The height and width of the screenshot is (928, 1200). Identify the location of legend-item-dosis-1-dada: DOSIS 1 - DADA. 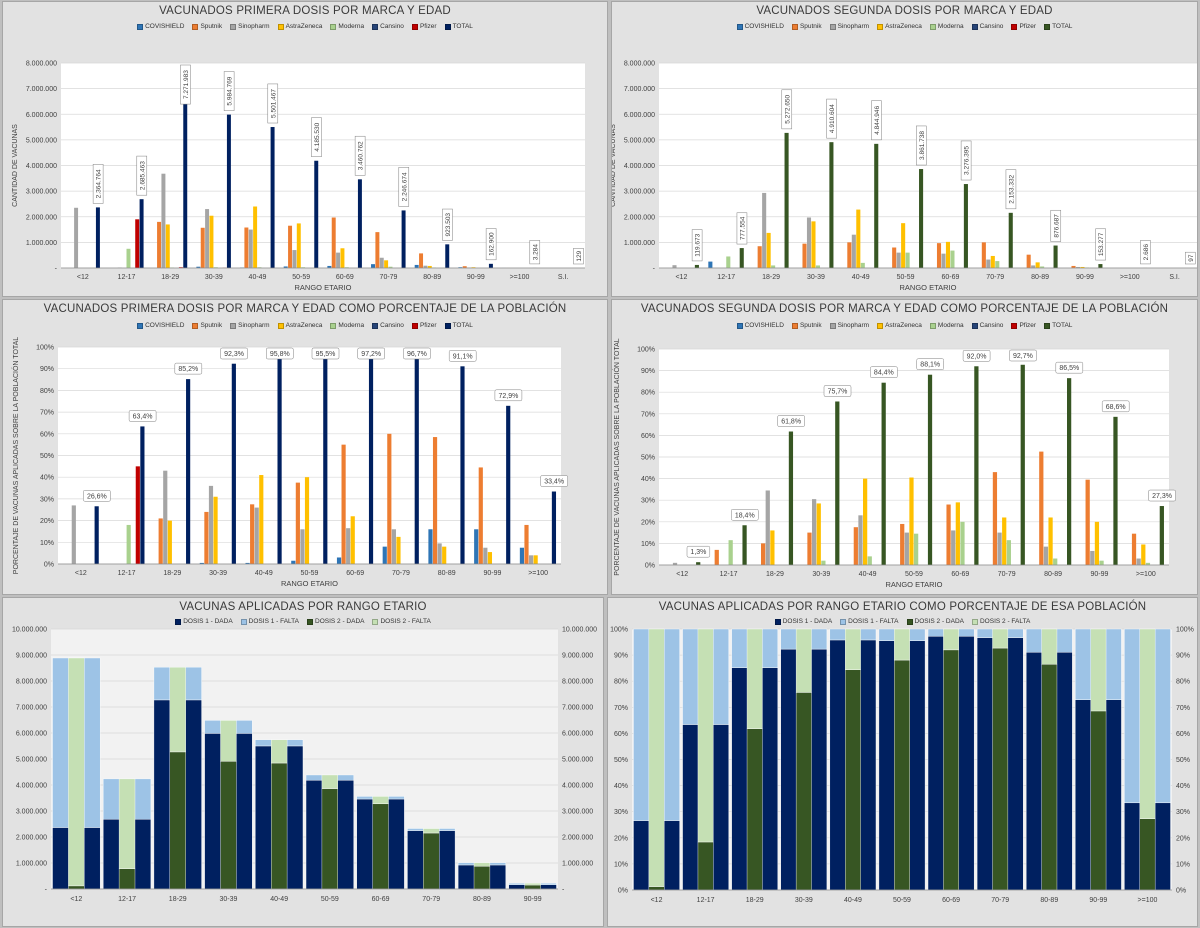
(204, 621).